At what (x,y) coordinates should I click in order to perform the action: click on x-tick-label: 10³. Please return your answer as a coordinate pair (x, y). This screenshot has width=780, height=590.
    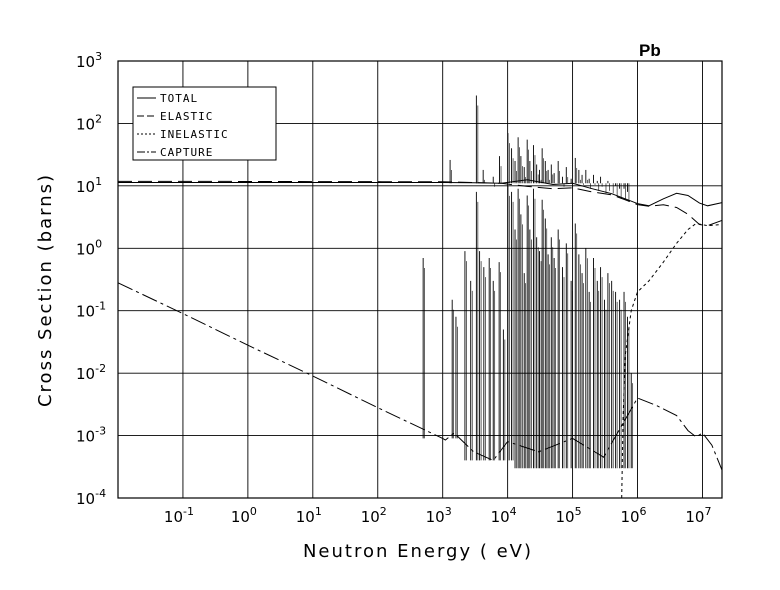
    Looking at the image, I should click on (439, 515).